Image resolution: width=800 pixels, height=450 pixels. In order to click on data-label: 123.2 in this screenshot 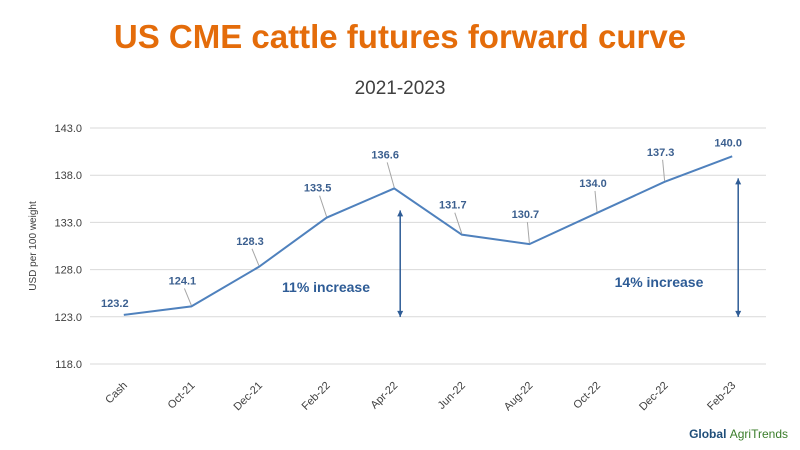, I will do `click(115, 304)`.